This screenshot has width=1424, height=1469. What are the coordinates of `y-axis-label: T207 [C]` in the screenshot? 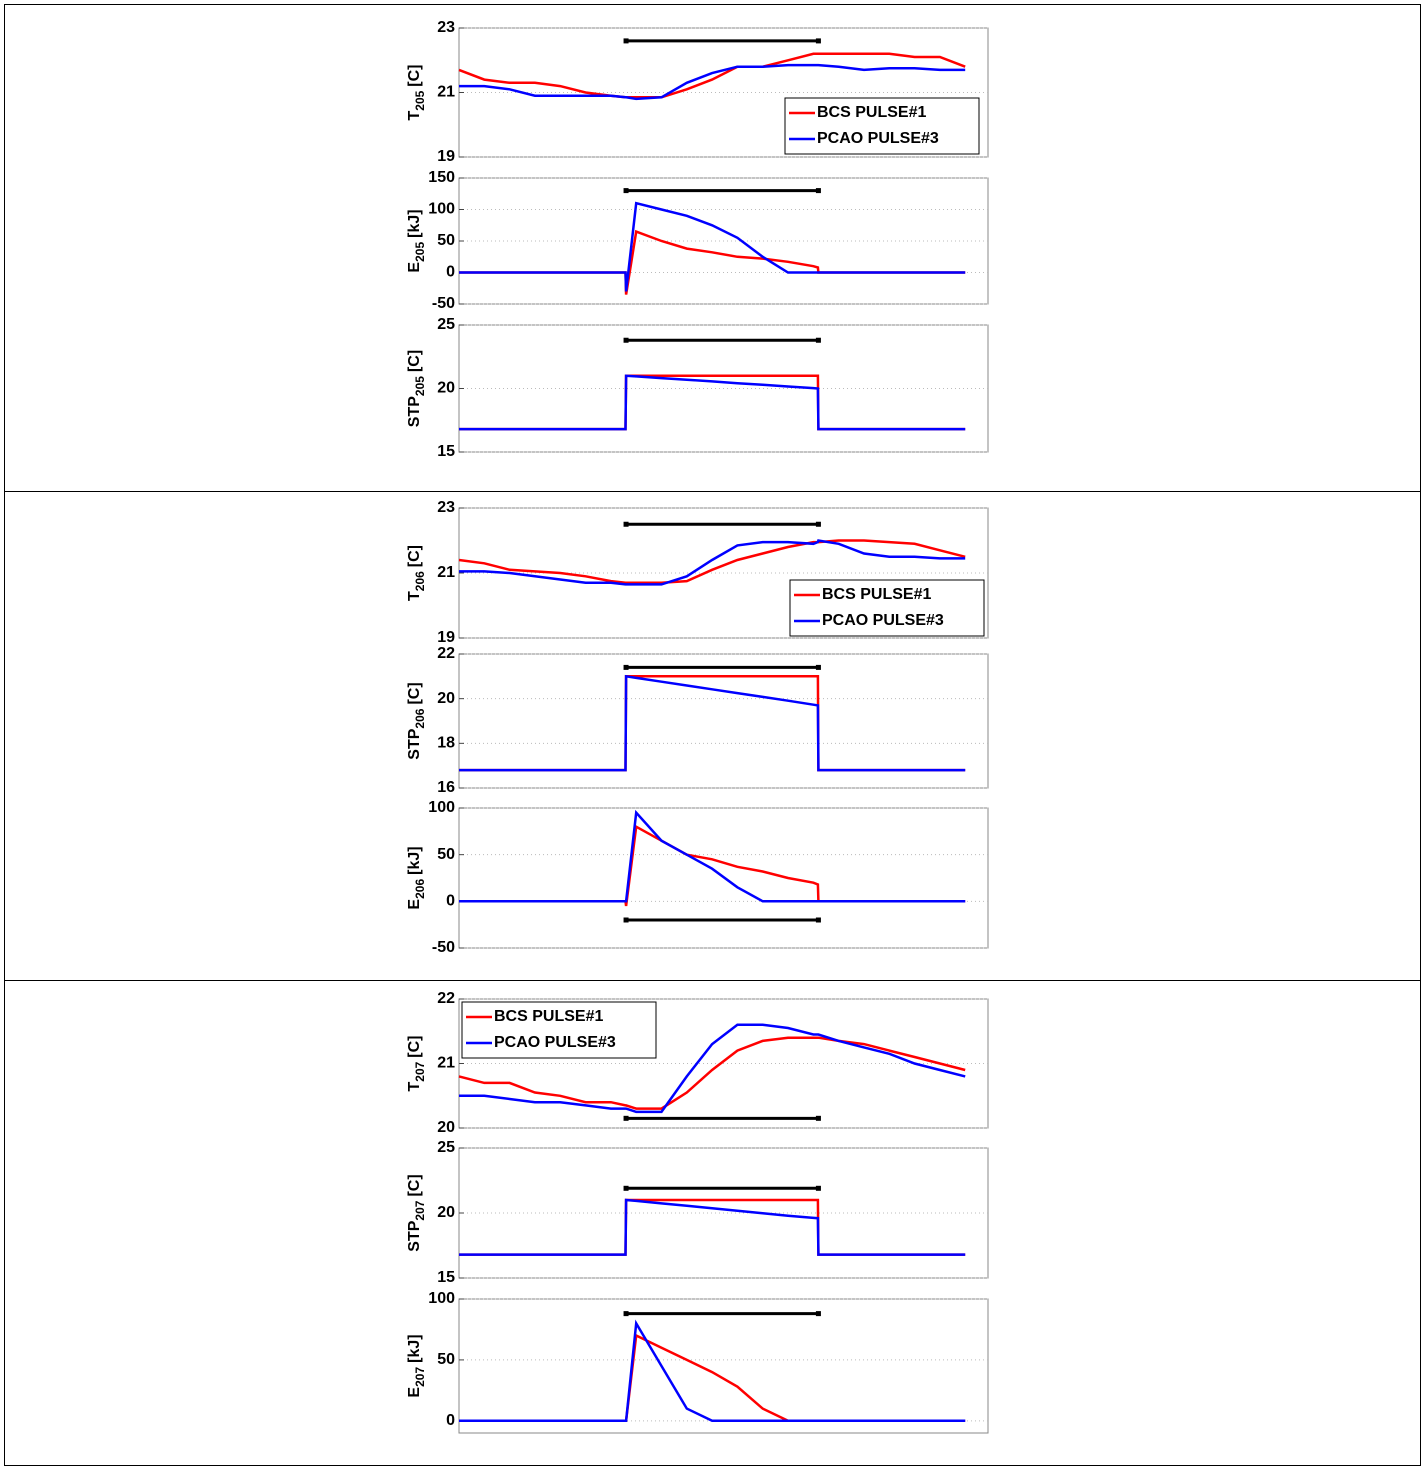 It's located at (416, 1063).